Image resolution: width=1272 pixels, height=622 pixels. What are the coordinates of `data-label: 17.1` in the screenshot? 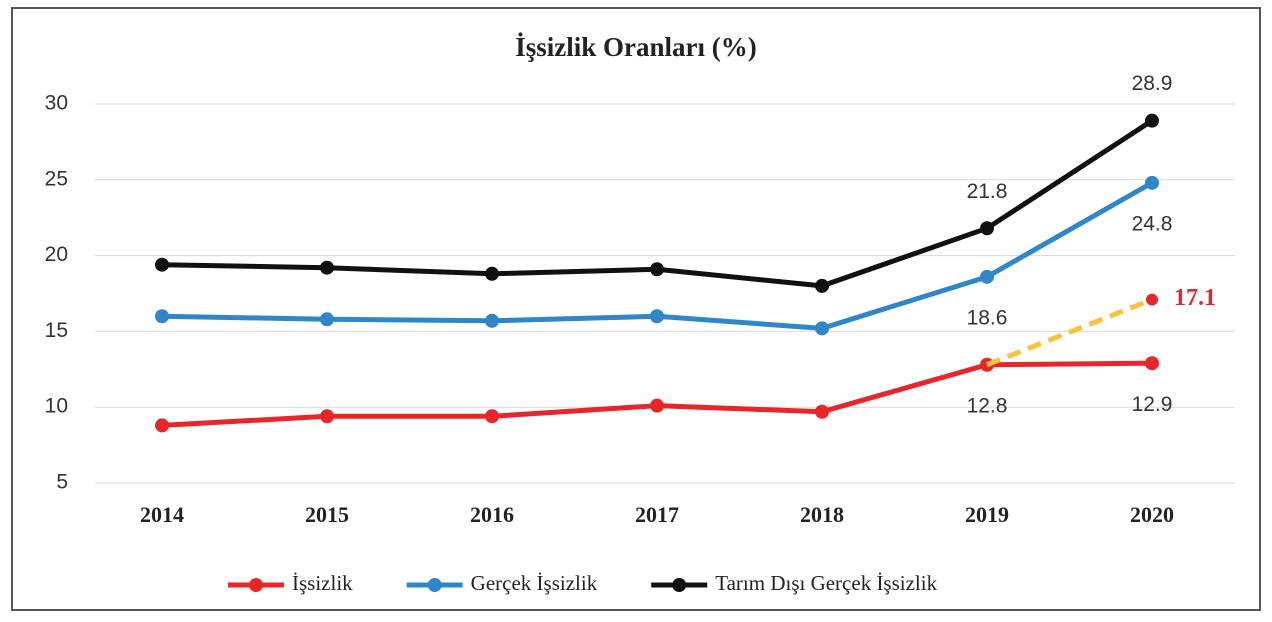 It's located at (1195, 298).